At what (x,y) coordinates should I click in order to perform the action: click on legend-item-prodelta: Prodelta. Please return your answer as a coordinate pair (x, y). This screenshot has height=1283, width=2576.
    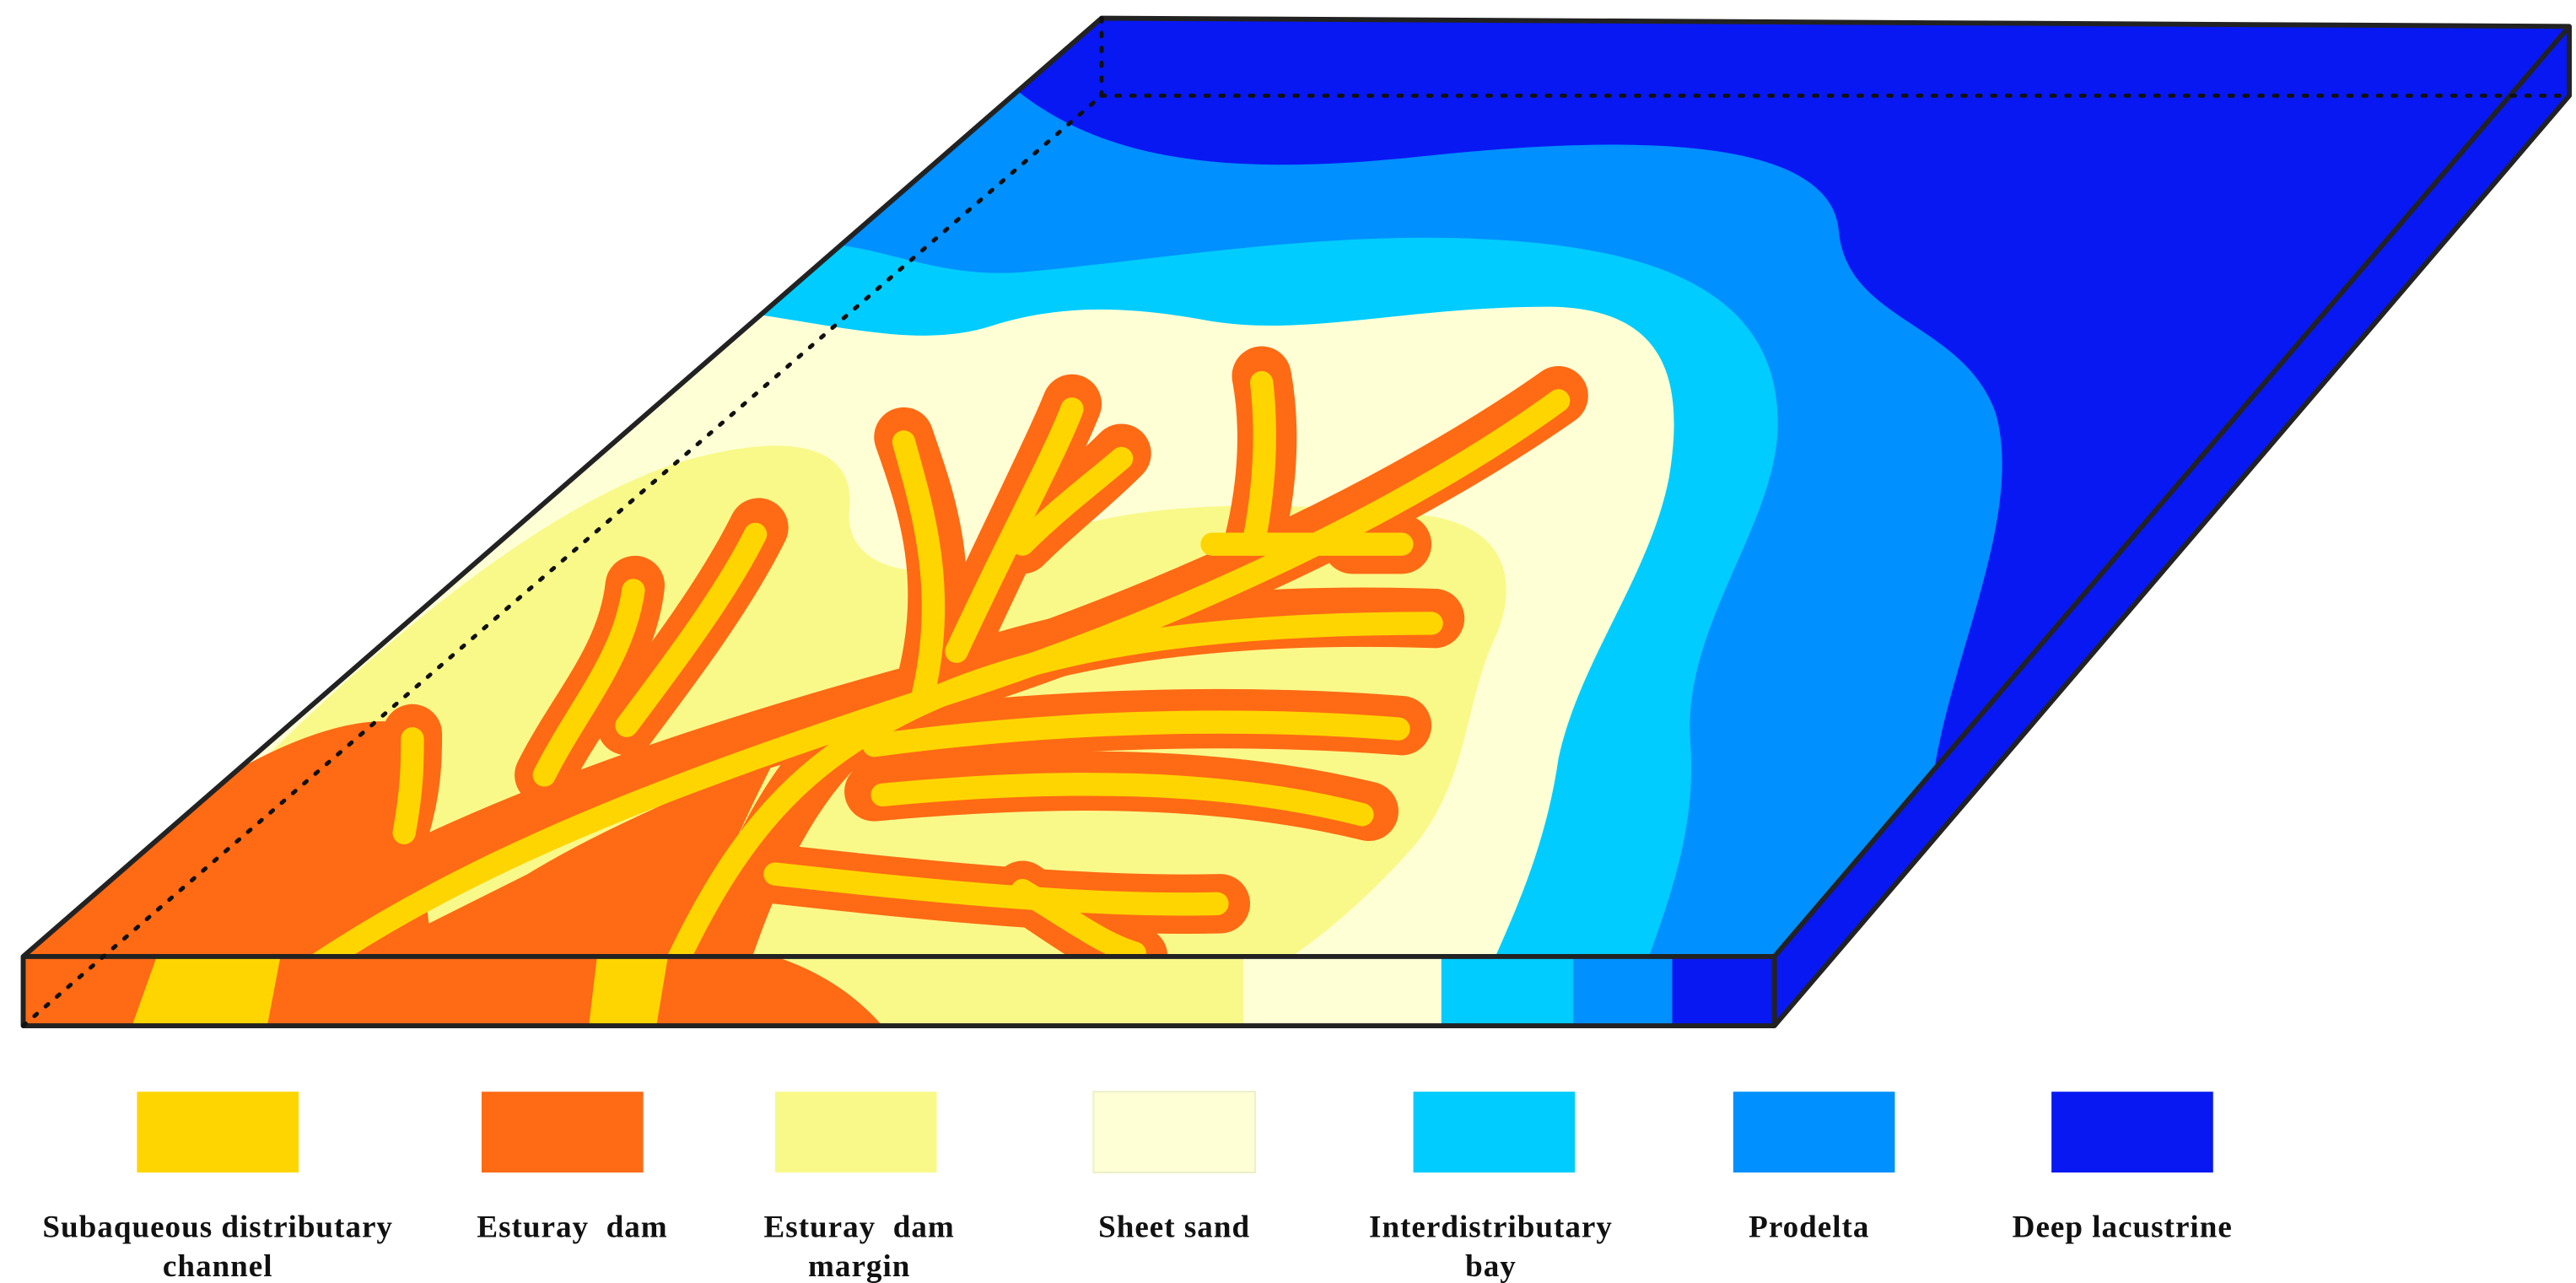
    Looking at the image, I should click on (1814, 1168).